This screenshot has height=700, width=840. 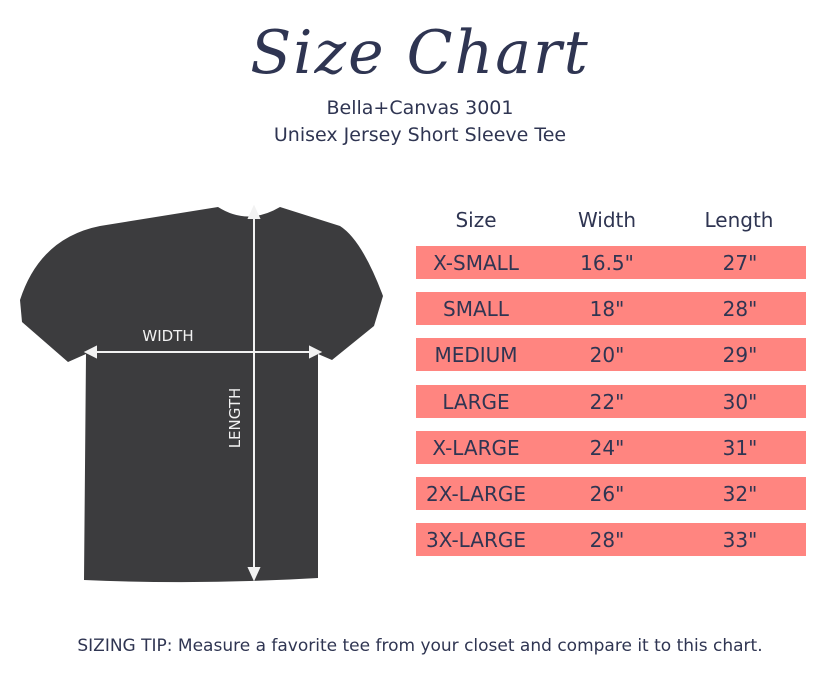 What do you see at coordinates (607, 263) in the screenshot?
I see `width-cell: 16.5"` at bounding box center [607, 263].